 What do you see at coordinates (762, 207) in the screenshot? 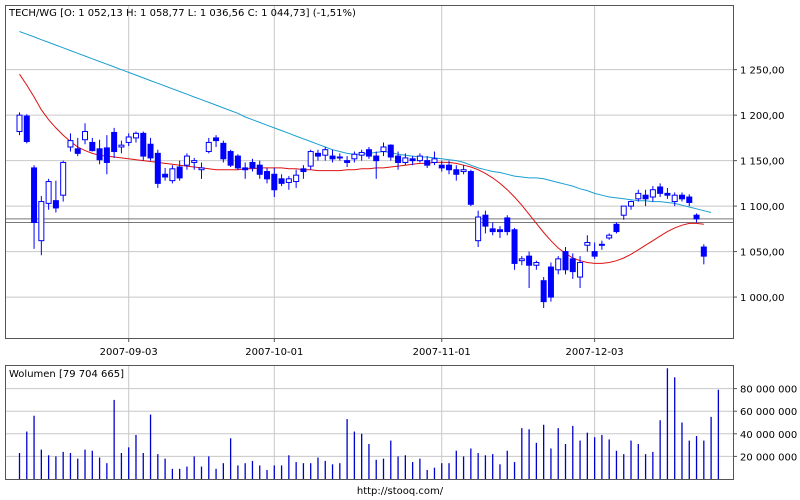
I see `price-y-tick-label: 1 100,00` at bounding box center [762, 207].